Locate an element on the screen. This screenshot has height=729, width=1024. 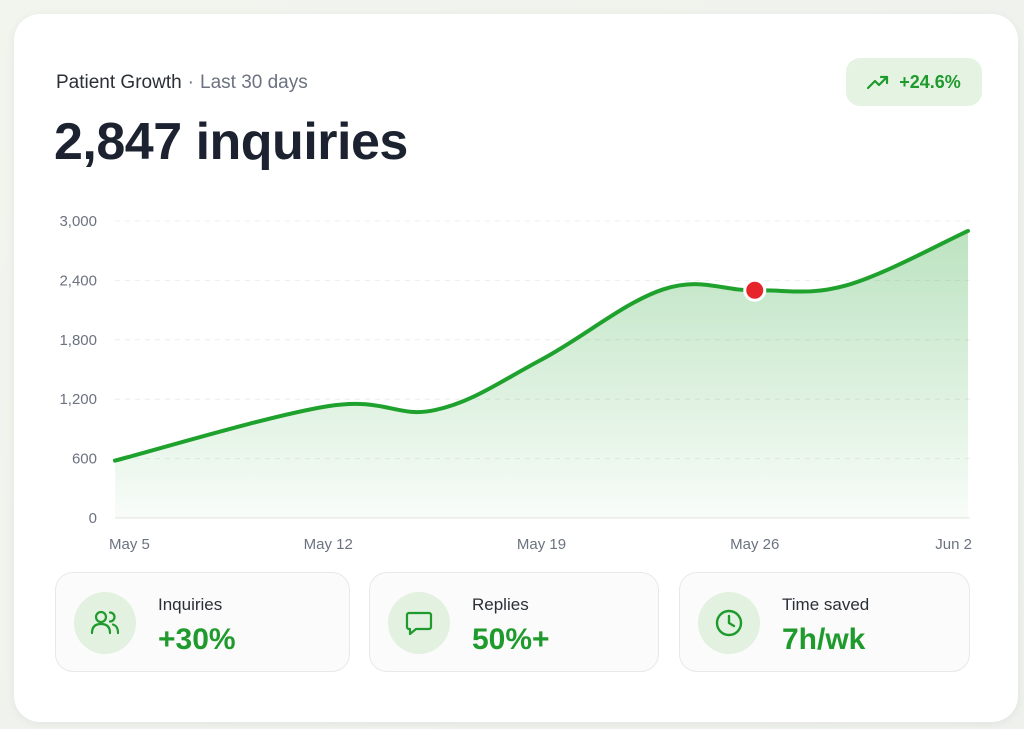
stat-value: 7h/wk is located at coordinates (824, 639).